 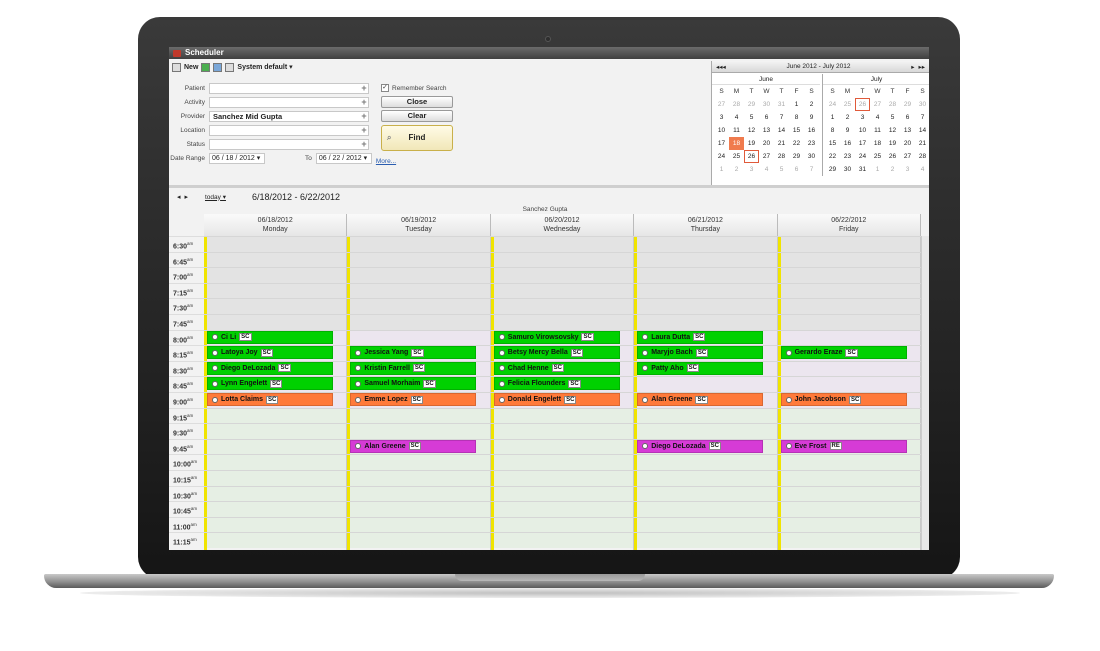 I want to click on day-header: 06/18/2012 Monday, so click(x=276, y=225).